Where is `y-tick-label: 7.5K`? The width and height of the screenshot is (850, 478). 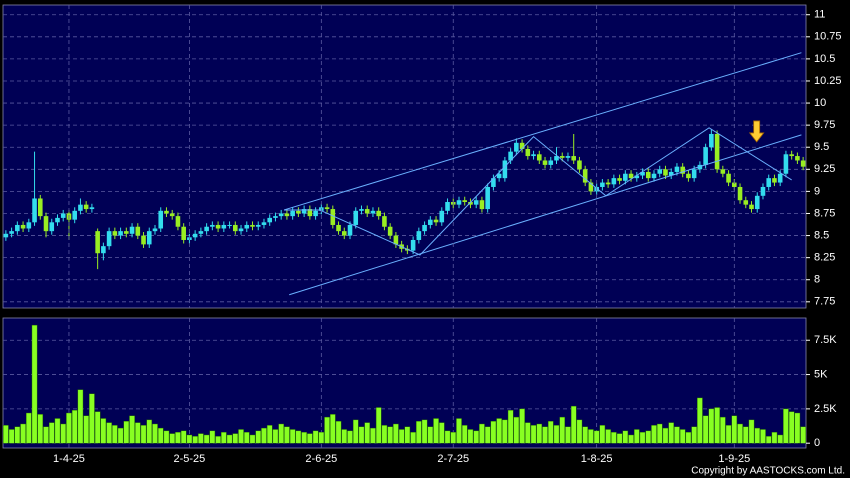
y-tick-label: 7.5K is located at coordinates (825, 340).